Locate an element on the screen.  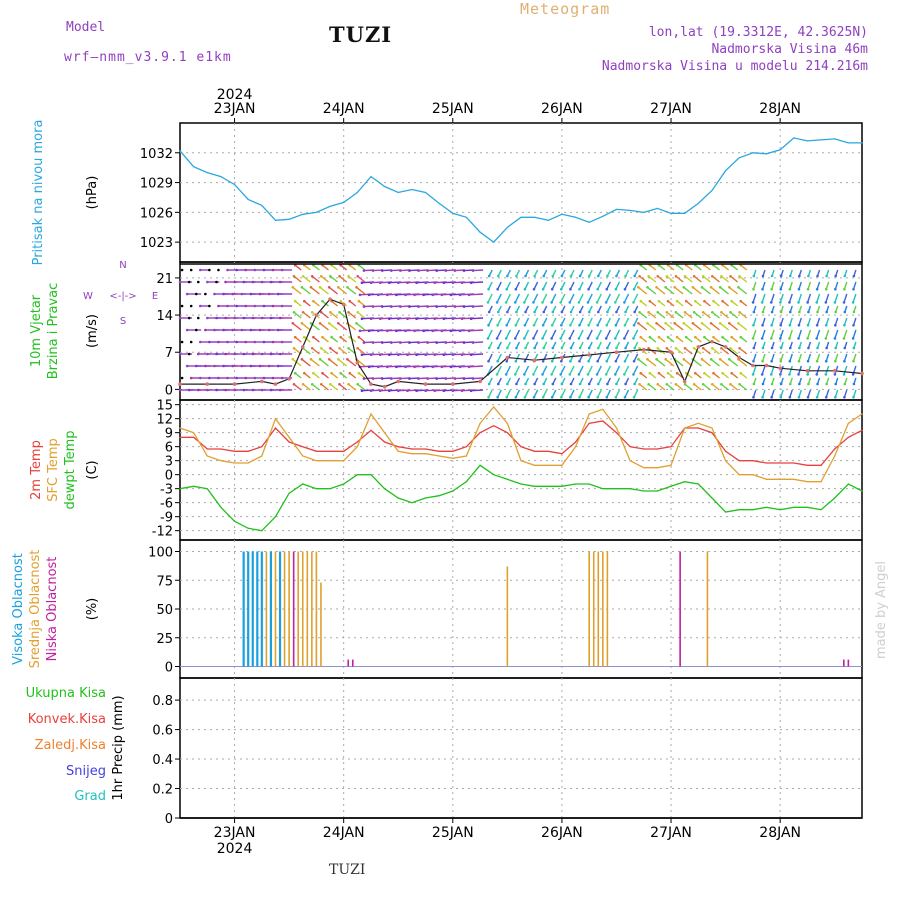
cloud-series-label: Visoka Oblacnost is located at coordinates (18, 609).